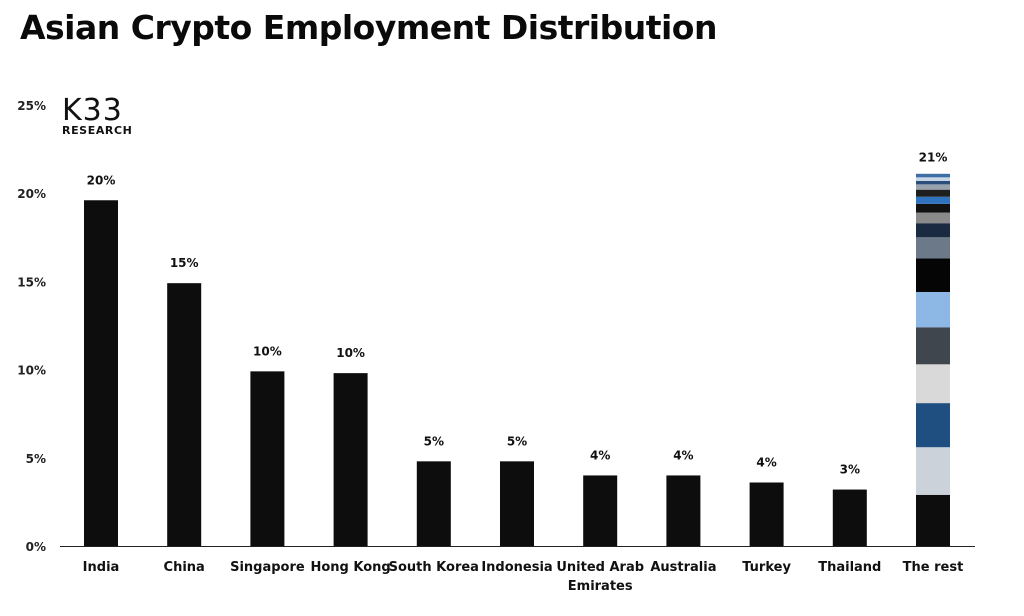 The width and height of the screenshot is (1024, 616). I want to click on x-tick-label: China, so click(184, 567).